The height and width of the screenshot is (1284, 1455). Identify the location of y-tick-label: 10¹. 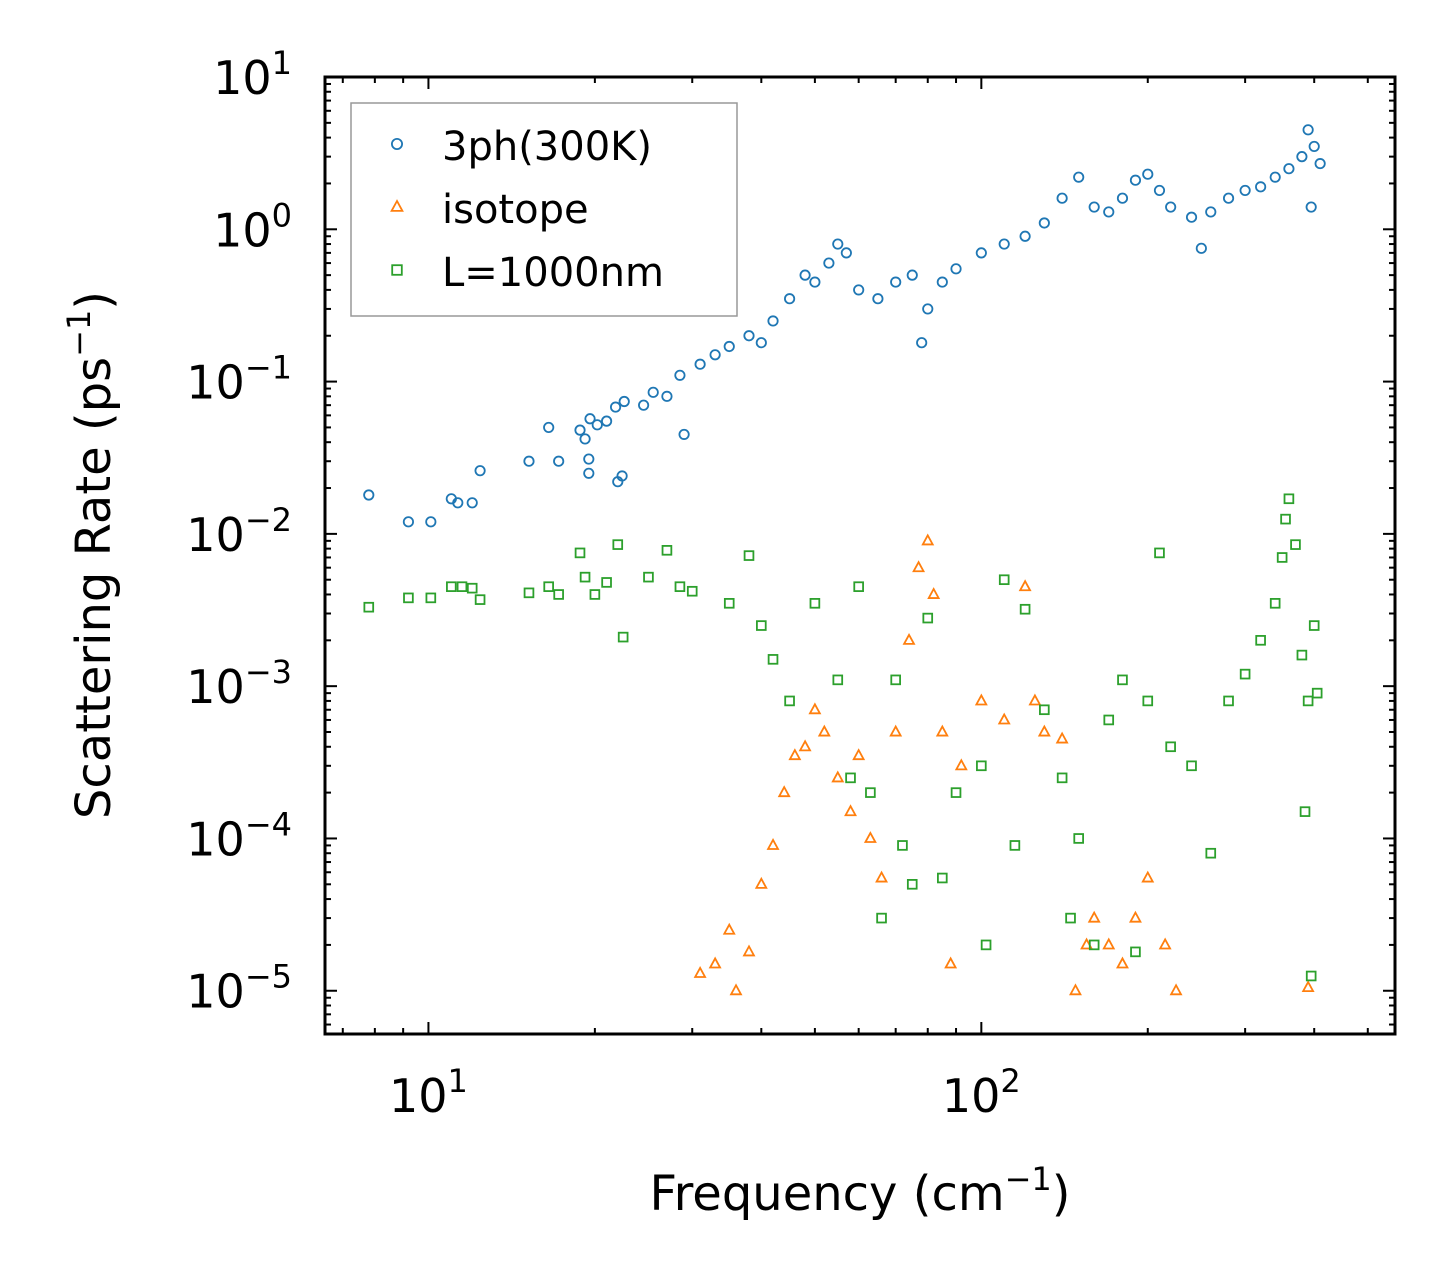
(252, 74).